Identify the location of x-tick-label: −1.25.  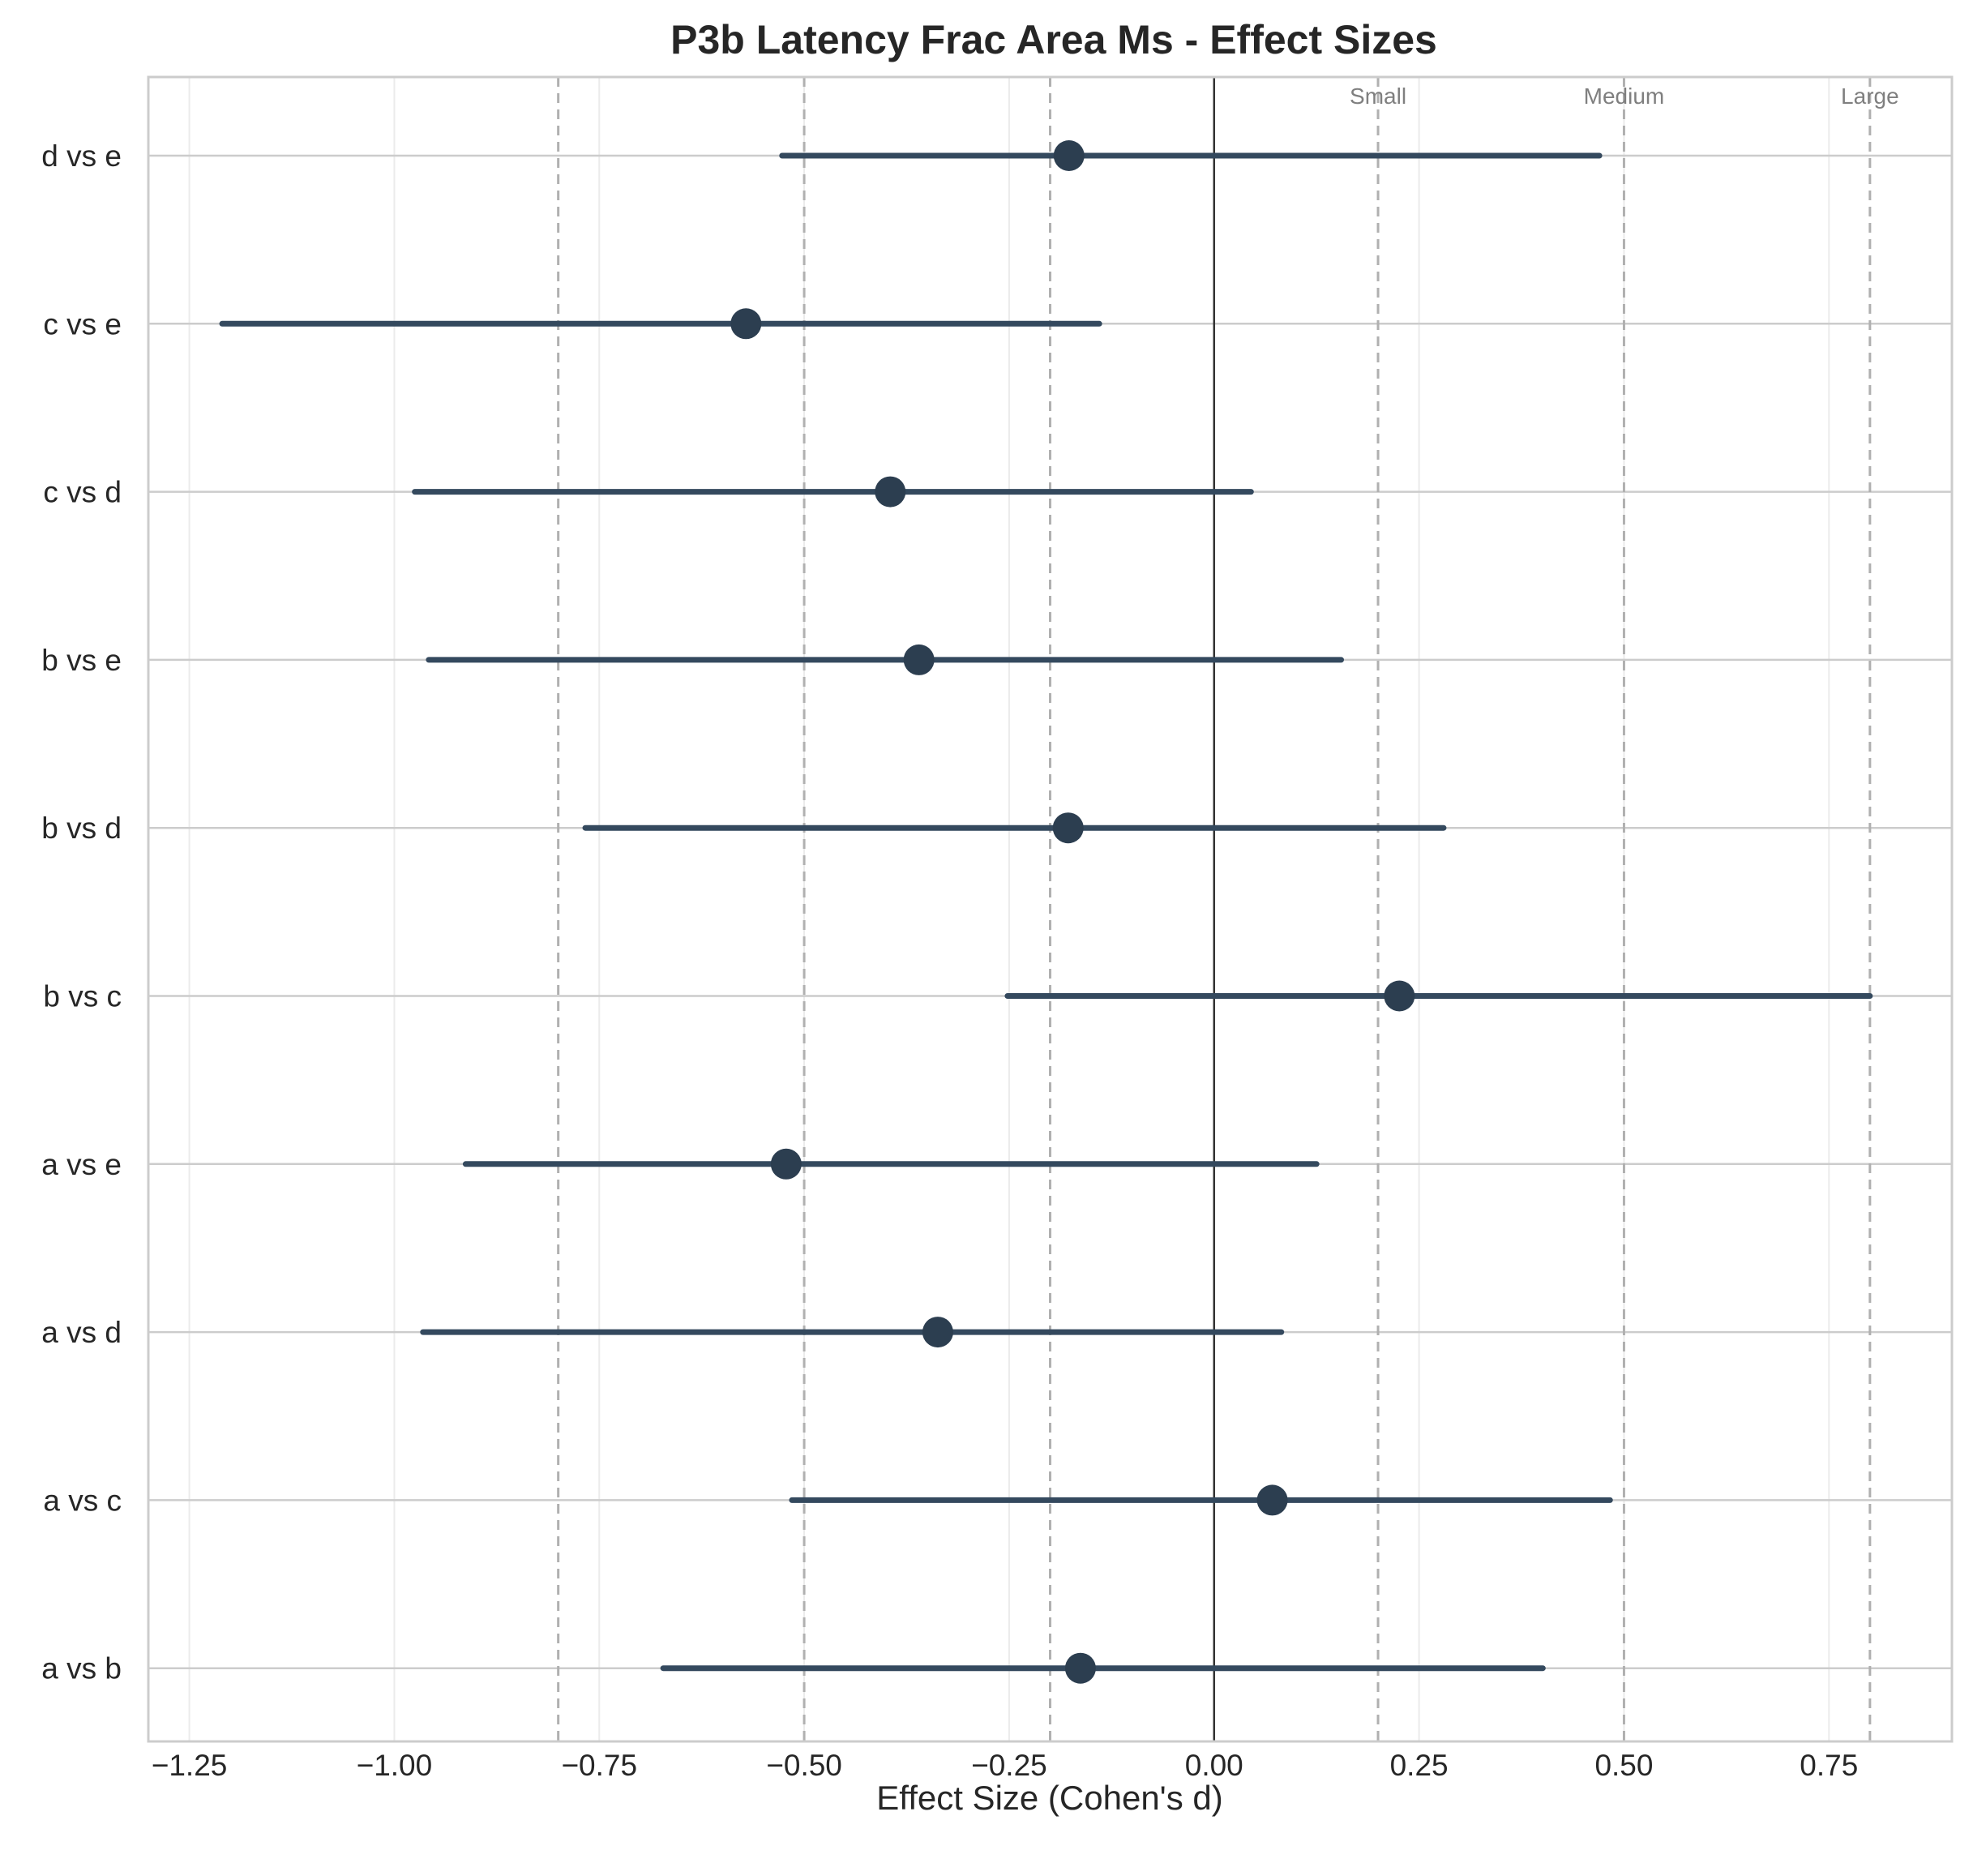
(190, 1765).